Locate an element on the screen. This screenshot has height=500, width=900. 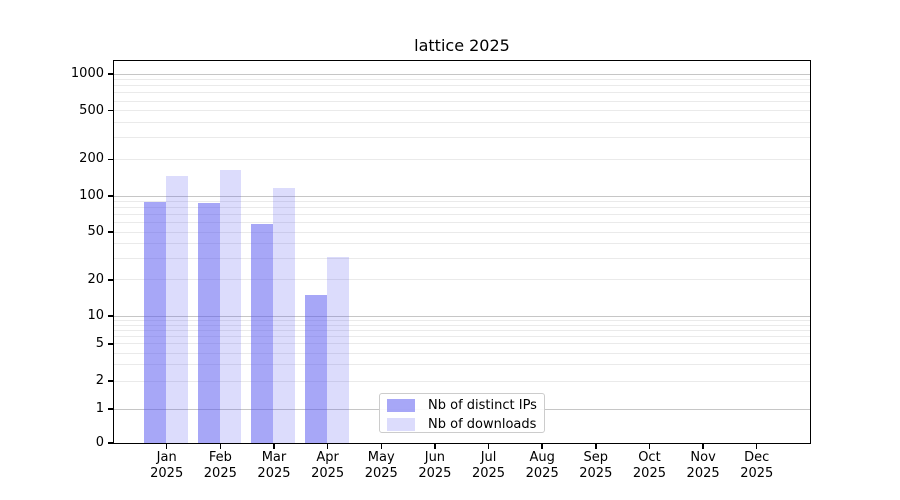
x-tick-label: Feb 2025 is located at coordinates (220, 466).